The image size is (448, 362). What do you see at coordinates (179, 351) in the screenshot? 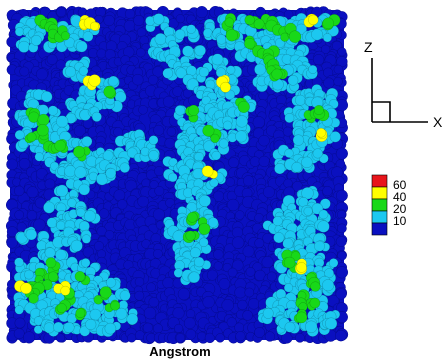
I see `x-axis-label: Angstrom` at bounding box center [179, 351].